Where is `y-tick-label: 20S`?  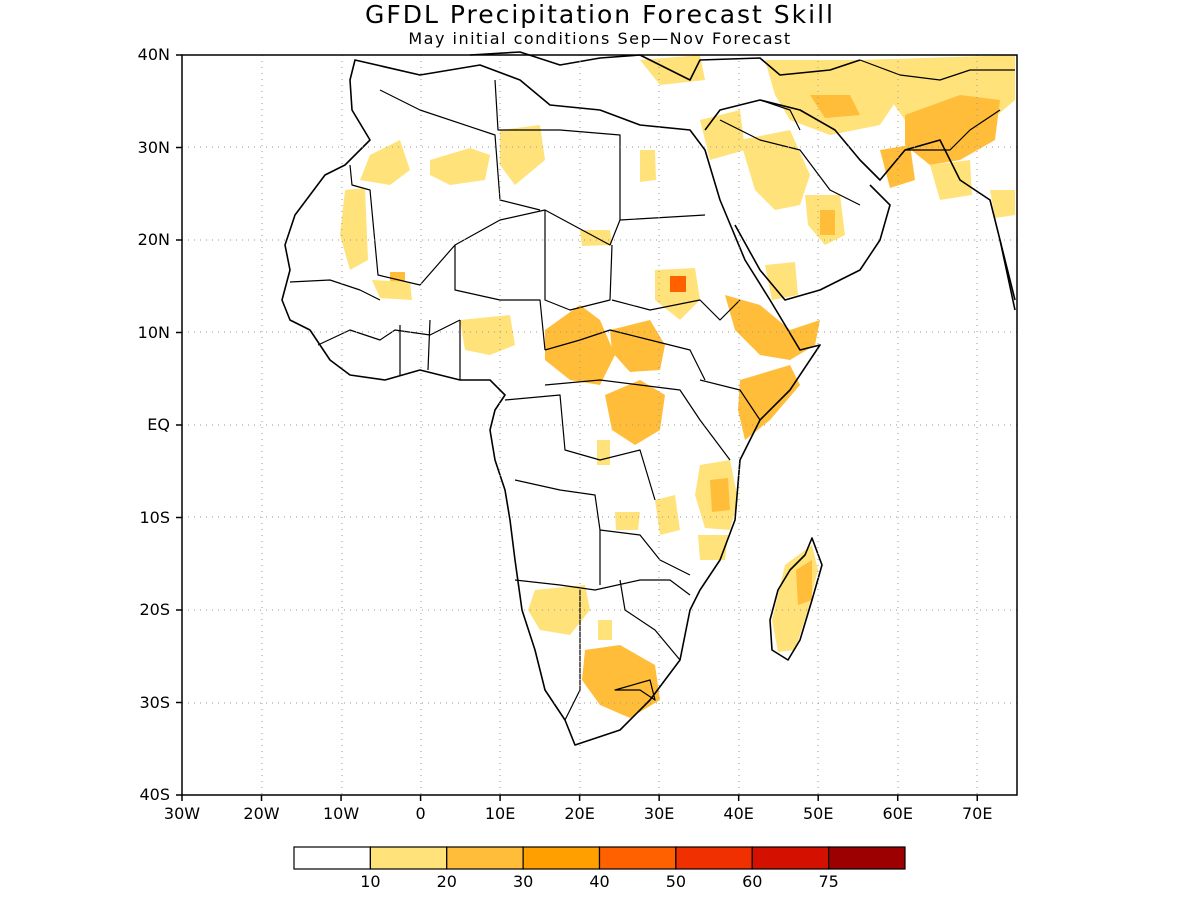
y-tick-label: 20S is located at coordinates (154, 609).